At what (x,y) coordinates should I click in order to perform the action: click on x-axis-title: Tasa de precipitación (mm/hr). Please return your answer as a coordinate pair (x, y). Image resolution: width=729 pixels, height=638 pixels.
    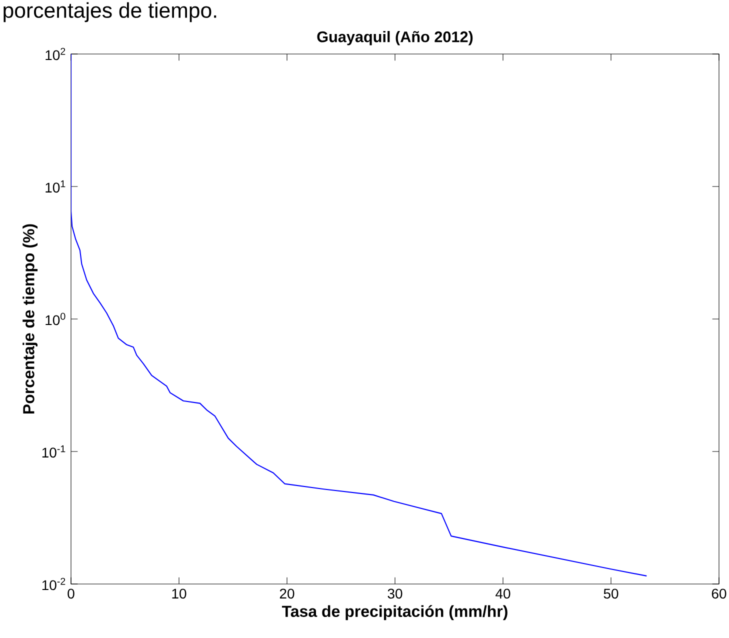
    Looking at the image, I should click on (395, 612).